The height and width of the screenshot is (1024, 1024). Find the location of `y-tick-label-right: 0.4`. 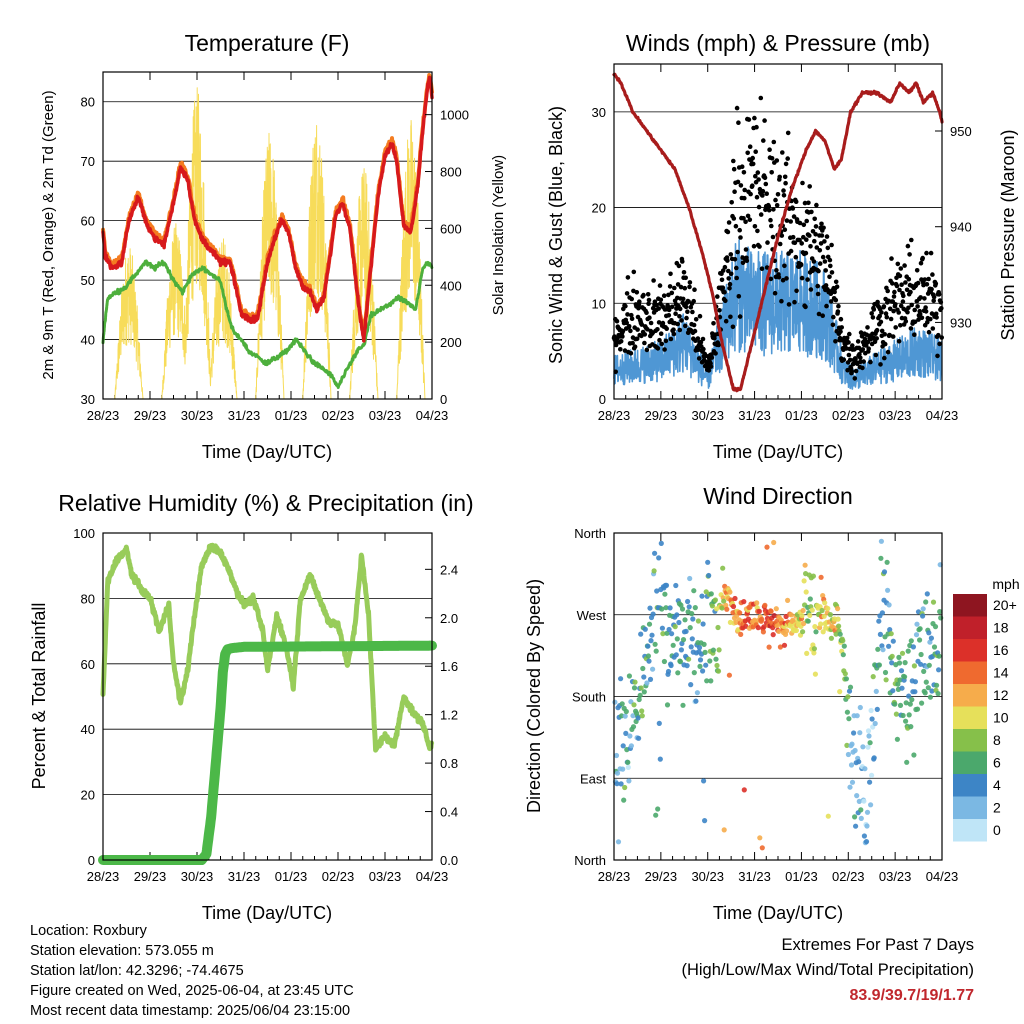

y-tick-label-right: 0.4 is located at coordinates (449, 812).